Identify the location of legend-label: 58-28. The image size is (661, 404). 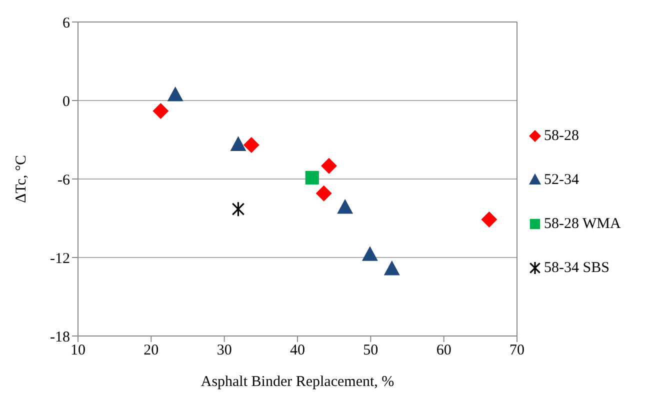
(561, 136).